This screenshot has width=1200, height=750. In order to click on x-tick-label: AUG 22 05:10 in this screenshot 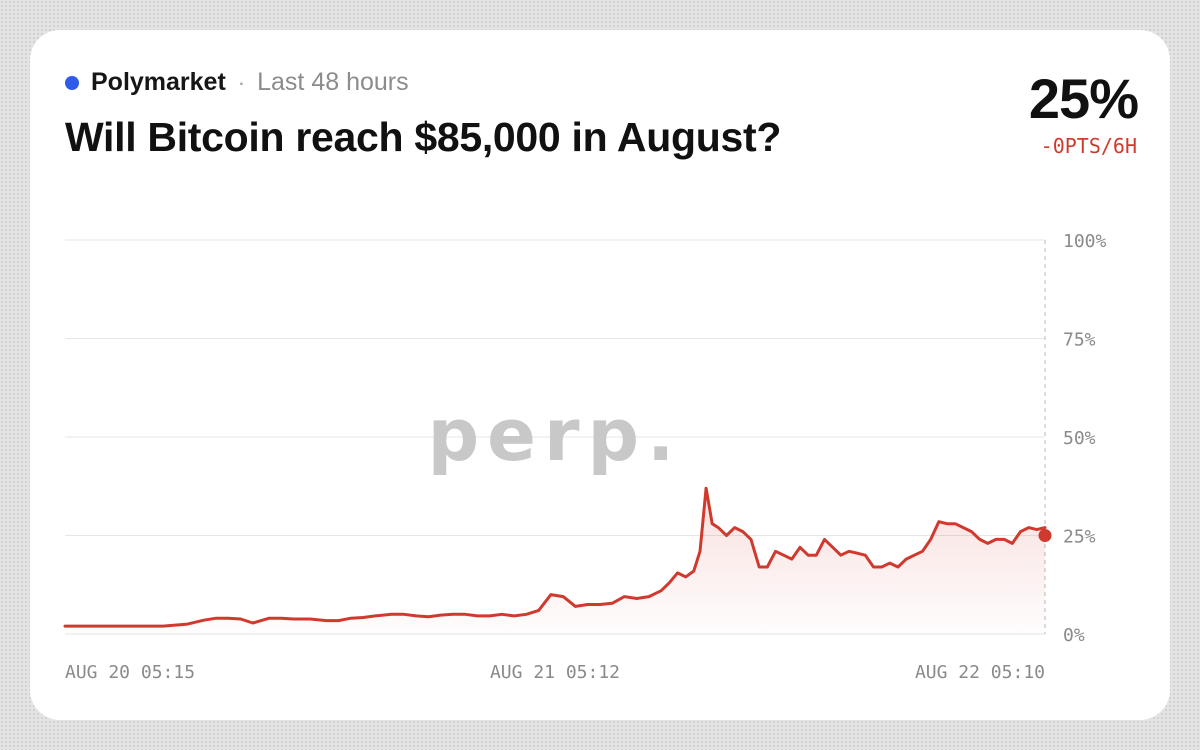, I will do `click(980, 672)`.